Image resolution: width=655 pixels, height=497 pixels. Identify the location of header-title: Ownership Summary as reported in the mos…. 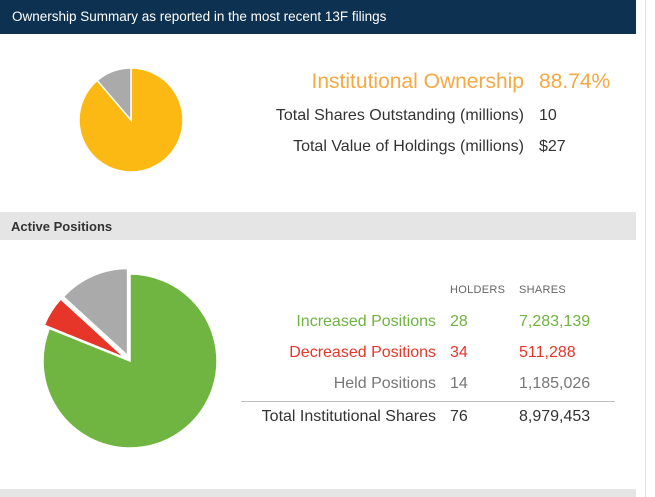
(199, 16).